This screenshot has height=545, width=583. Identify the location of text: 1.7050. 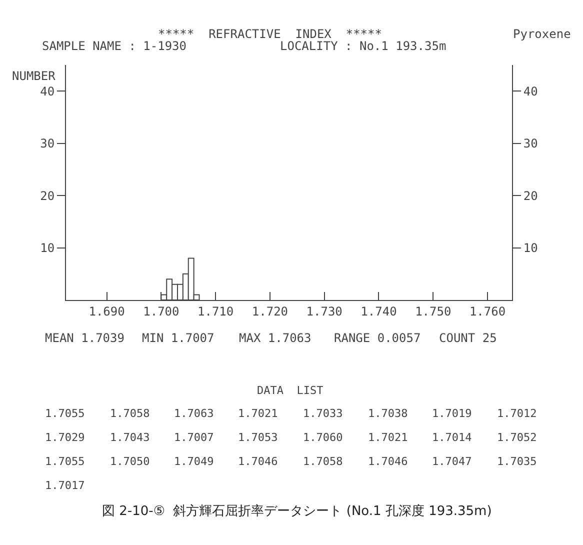
(130, 461).